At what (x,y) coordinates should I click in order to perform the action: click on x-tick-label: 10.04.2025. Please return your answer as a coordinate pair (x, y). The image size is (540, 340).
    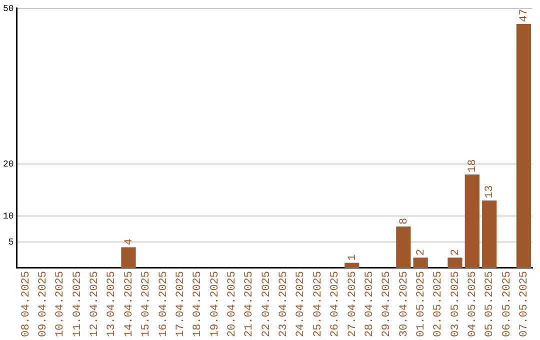
    Looking at the image, I should click on (60, 304).